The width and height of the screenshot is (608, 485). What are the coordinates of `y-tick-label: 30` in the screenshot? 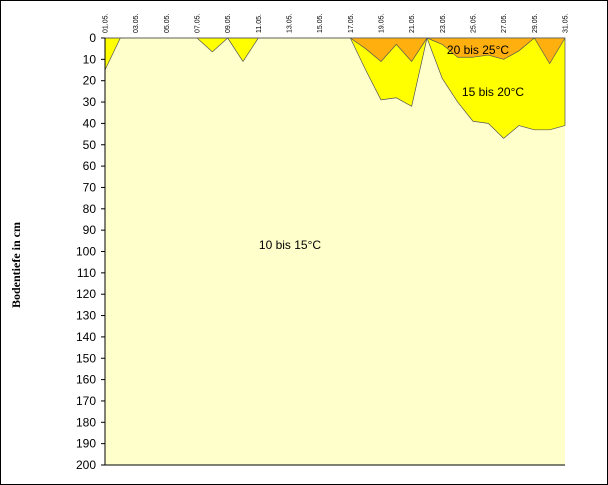 It's located at (90, 102).